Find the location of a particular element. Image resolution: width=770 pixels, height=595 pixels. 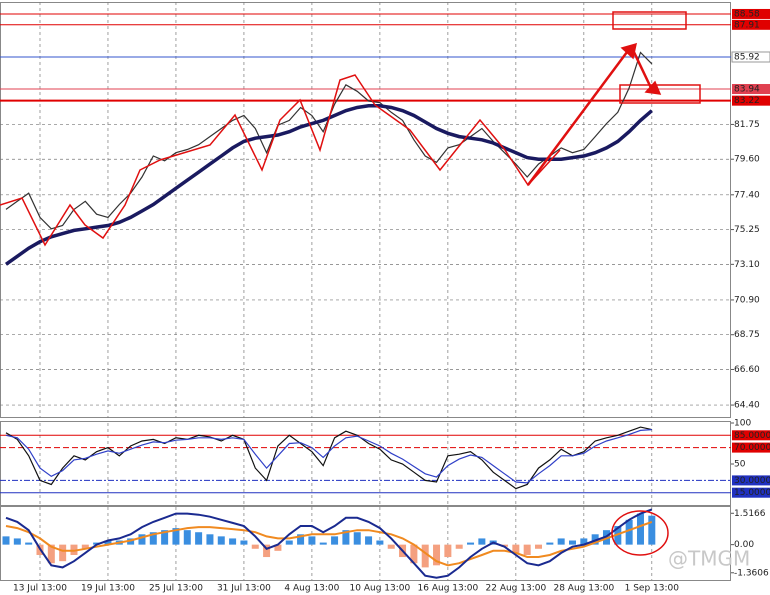

oscillator-panel is located at coordinates (365, 463).